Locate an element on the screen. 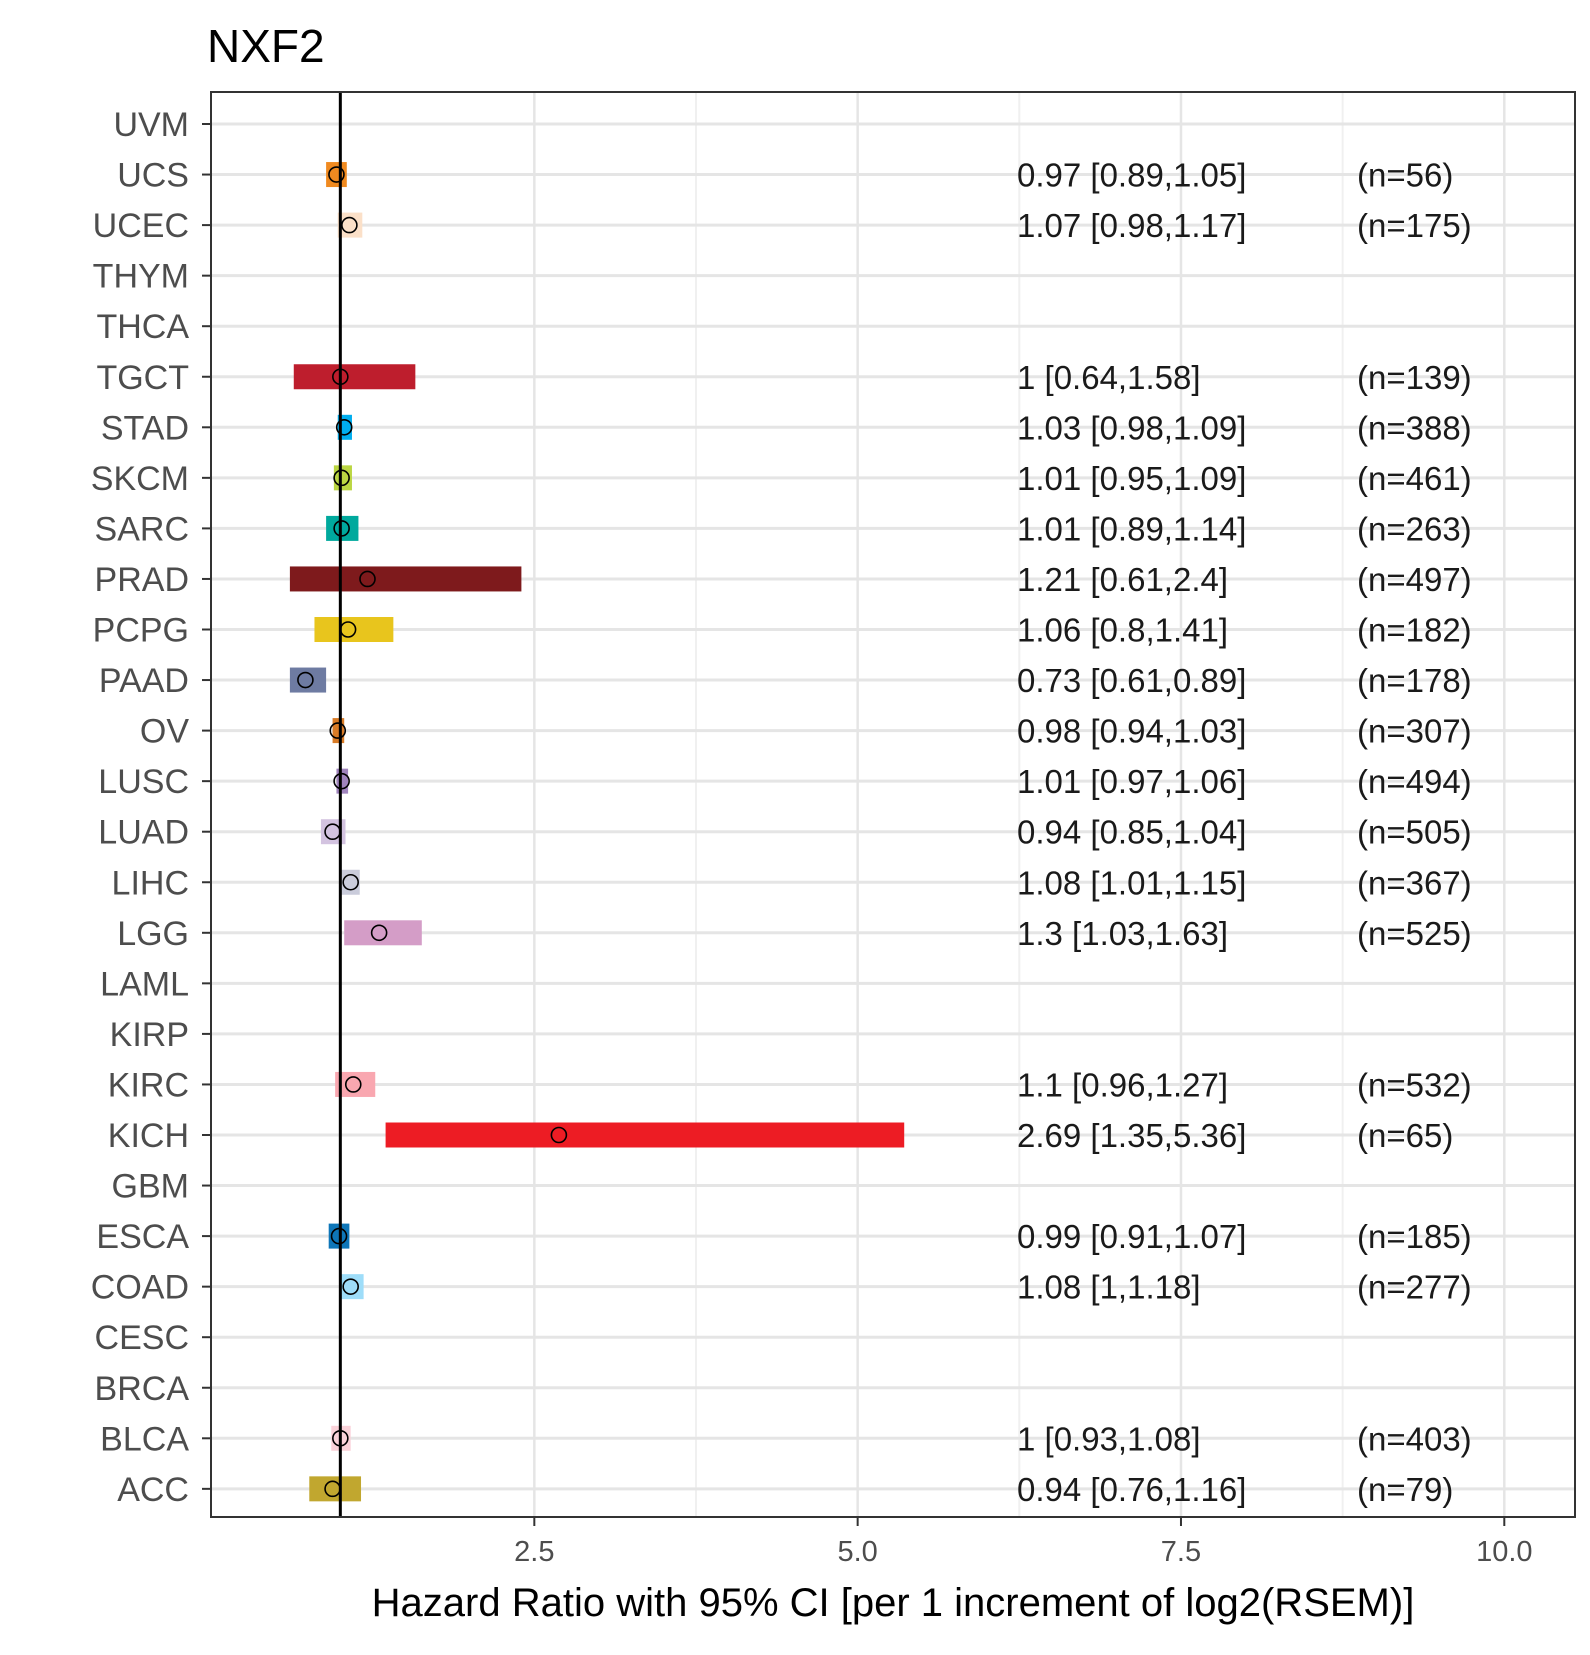 The height and width of the screenshot is (1655, 1590). y-tick-label-lihc: LIHC is located at coordinates (150, 883).